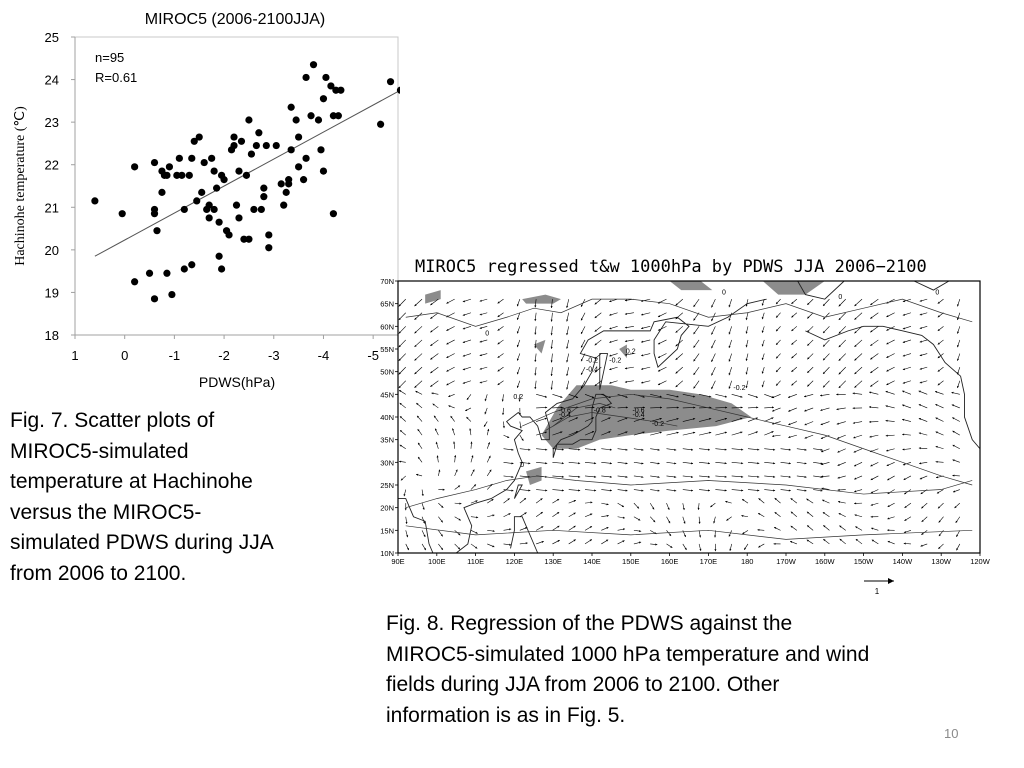  Describe the element at coordinates (387, 394) in the screenshot. I see `map-lat-label: 45N` at that location.